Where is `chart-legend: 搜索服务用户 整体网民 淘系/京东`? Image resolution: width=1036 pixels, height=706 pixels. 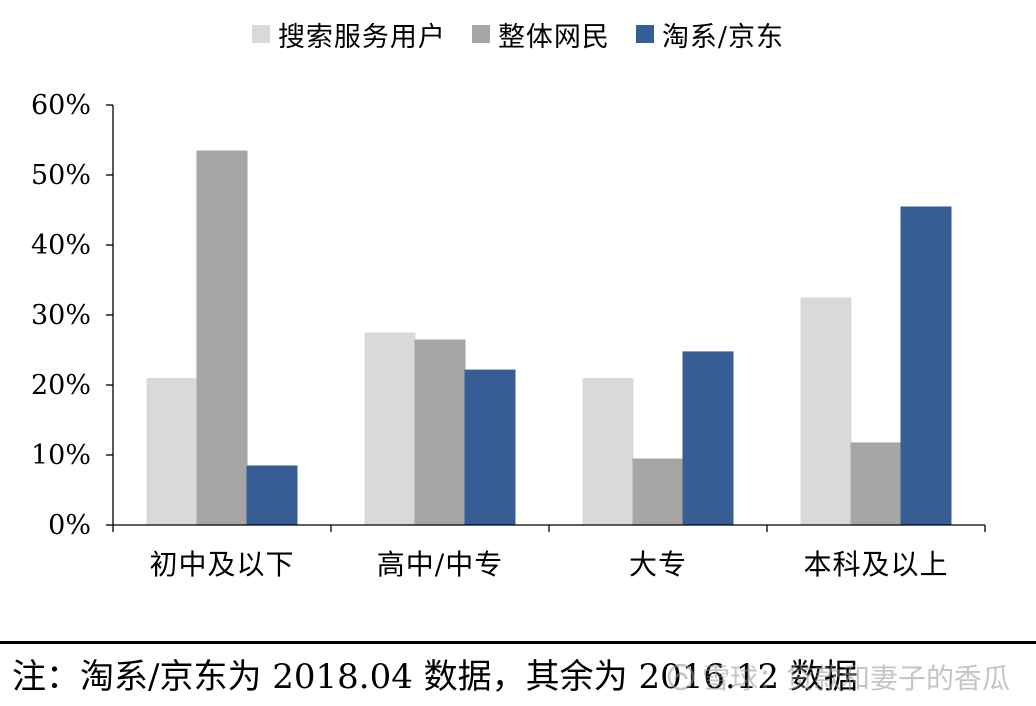
chart-legend: 搜索服务用户 整体网民 淘系/京东 is located at coordinates (518, 34).